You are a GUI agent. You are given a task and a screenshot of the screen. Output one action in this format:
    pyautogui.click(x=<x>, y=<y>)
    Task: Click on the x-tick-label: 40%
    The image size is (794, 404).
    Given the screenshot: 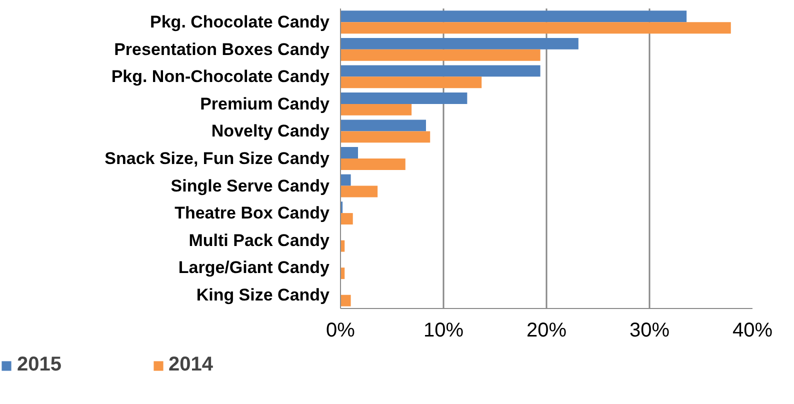 What is the action you would take?
    pyautogui.click(x=752, y=331)
    